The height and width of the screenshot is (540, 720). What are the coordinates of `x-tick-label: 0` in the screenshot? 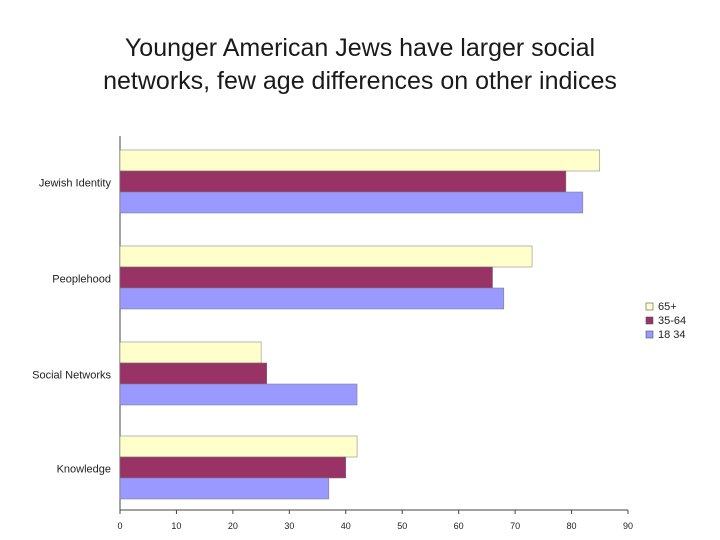 It's located at (119, 526).